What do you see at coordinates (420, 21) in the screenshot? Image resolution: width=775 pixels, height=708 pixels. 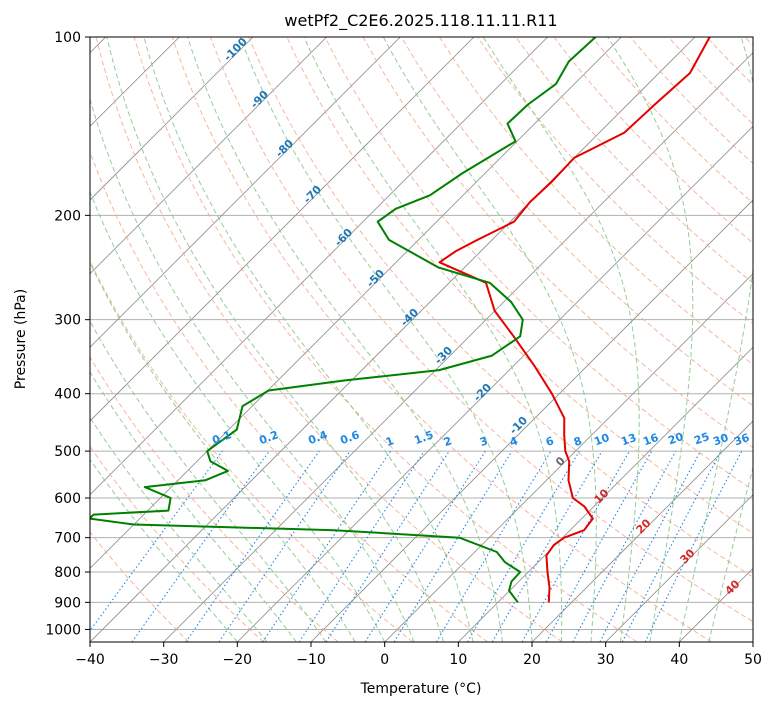 I see `chart-title: wetPf2_C2E6.2025.118.11.11.R11` at bounding box center [420, 21].